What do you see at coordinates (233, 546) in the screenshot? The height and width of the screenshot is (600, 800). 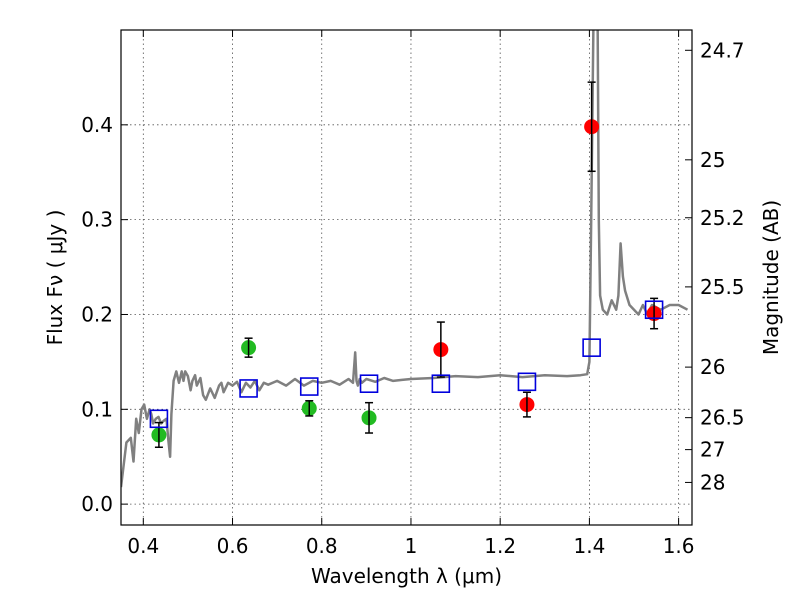 I see `x-tick-label: 0.6` at bounding box center [233, 546].